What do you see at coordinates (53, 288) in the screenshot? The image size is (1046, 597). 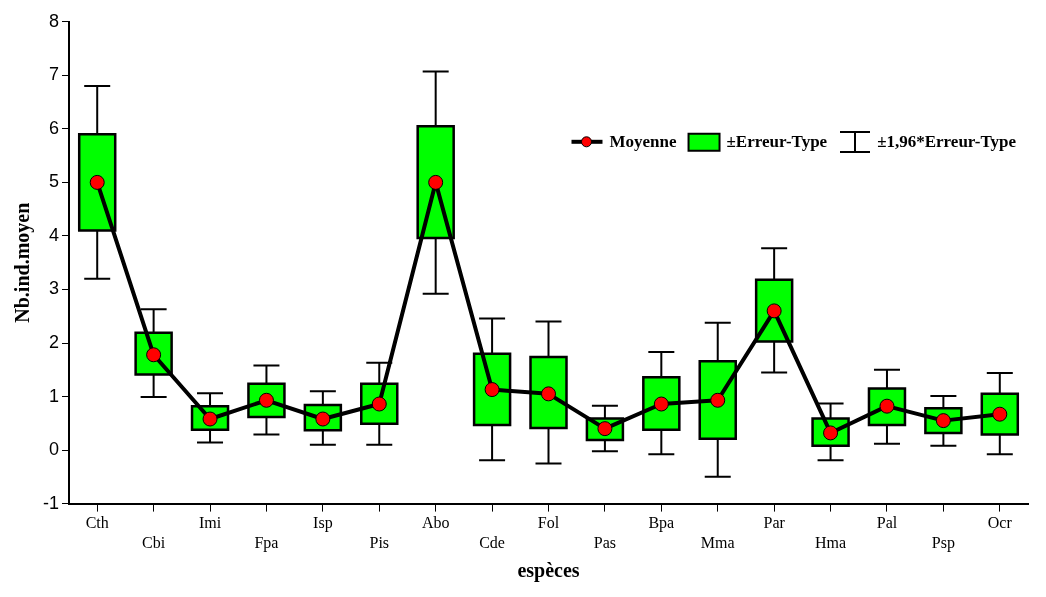 I see `y-tick-label: 3` at bounding box center [53, 288].